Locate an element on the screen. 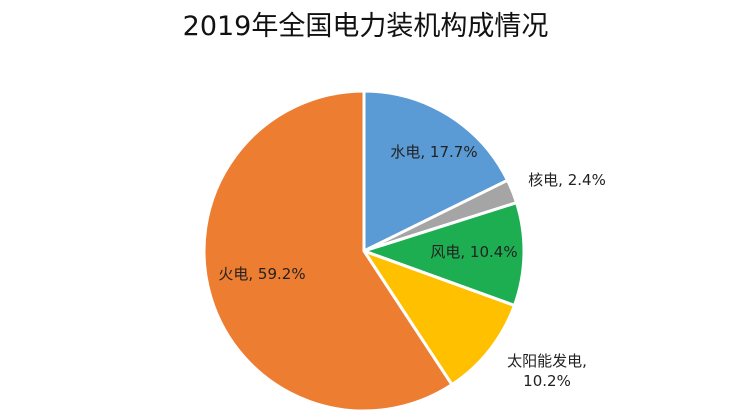 Image resolution: width=731 pixels, height=418 pixels. slice-label-2: 风电, 10.4% is located at coordinates (473, 252).